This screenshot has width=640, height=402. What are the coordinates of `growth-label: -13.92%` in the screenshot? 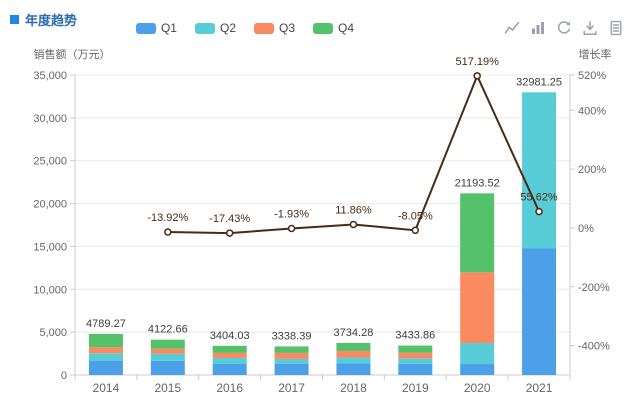 It's located at (167, 218).